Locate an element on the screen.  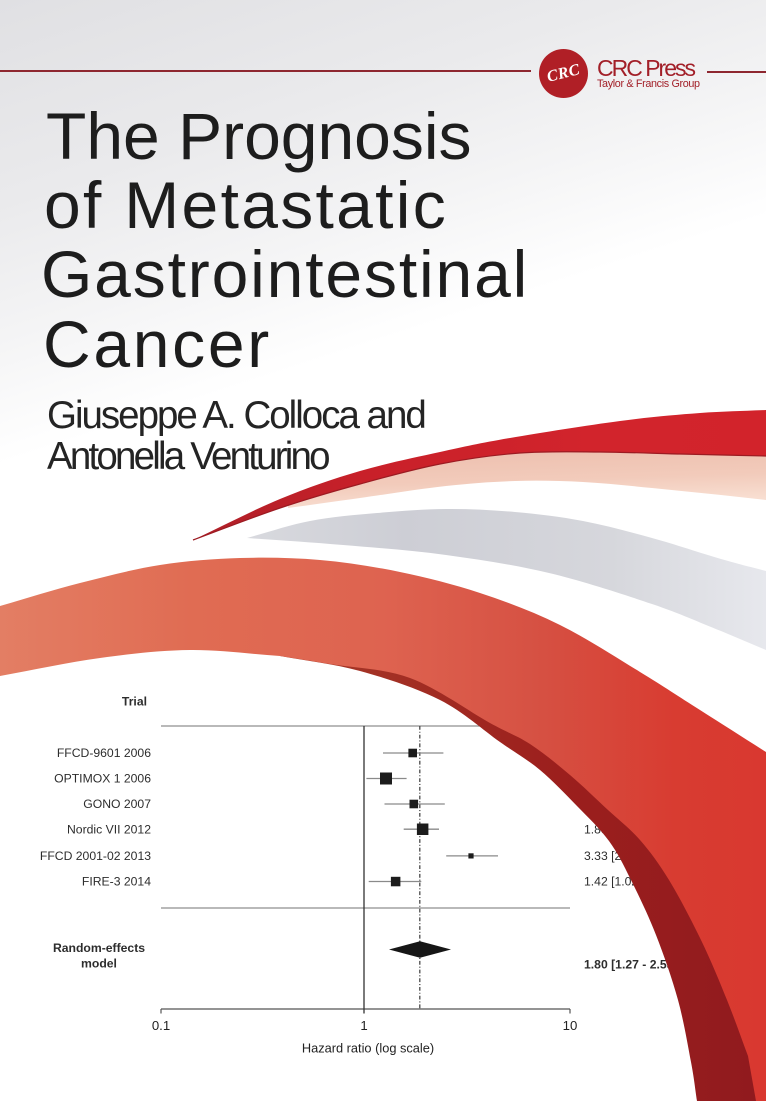
svg-text: 1.80 [1.27 - 2.55] is located at coordinates (631, 965).